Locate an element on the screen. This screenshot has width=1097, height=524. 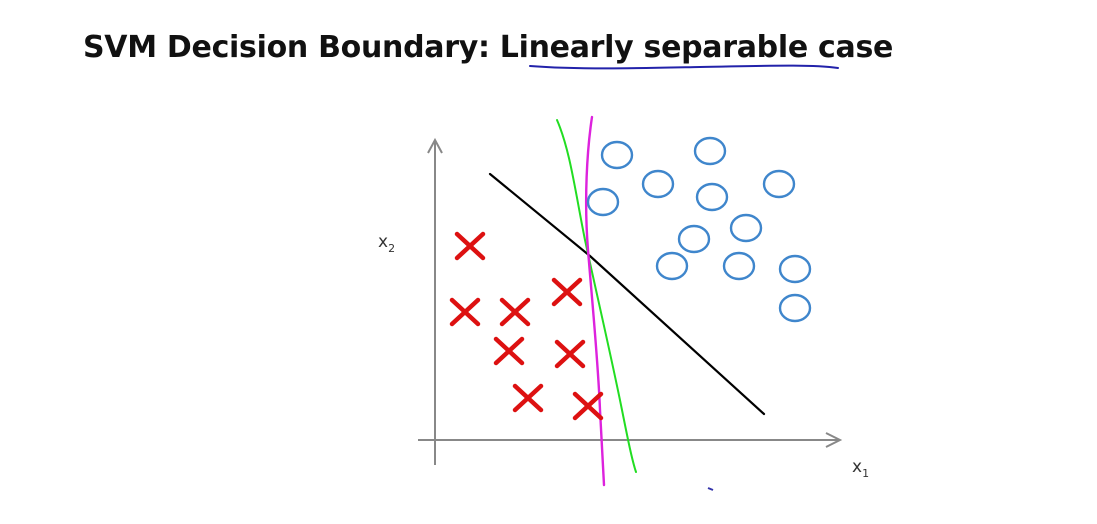
positive-class-points is located at coordinates (526, 326).